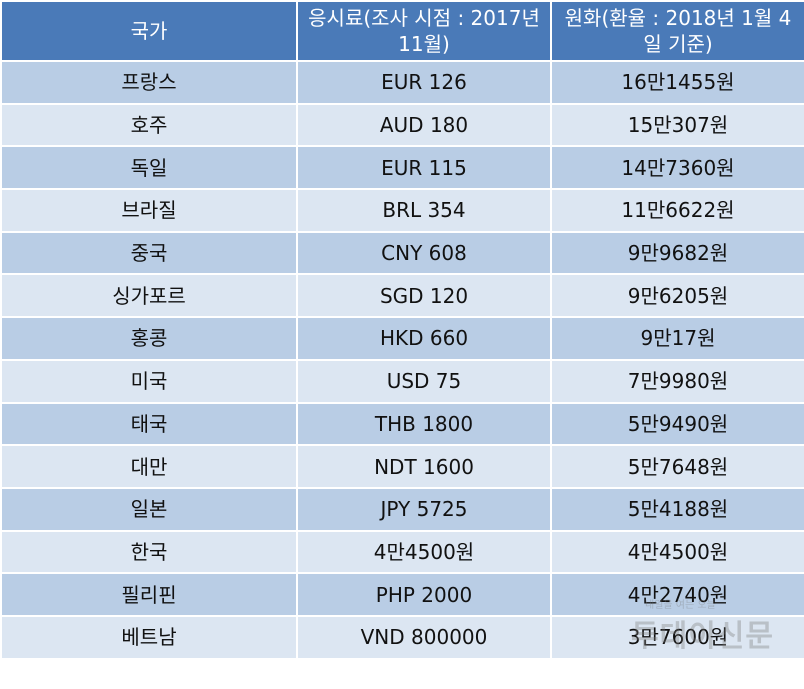 Image resolution: width=804 pixels, height=689 pixels. Describe the element at coordinates (149, 594) in the screenshot. I see `table-cell: 필리핀` at that location.